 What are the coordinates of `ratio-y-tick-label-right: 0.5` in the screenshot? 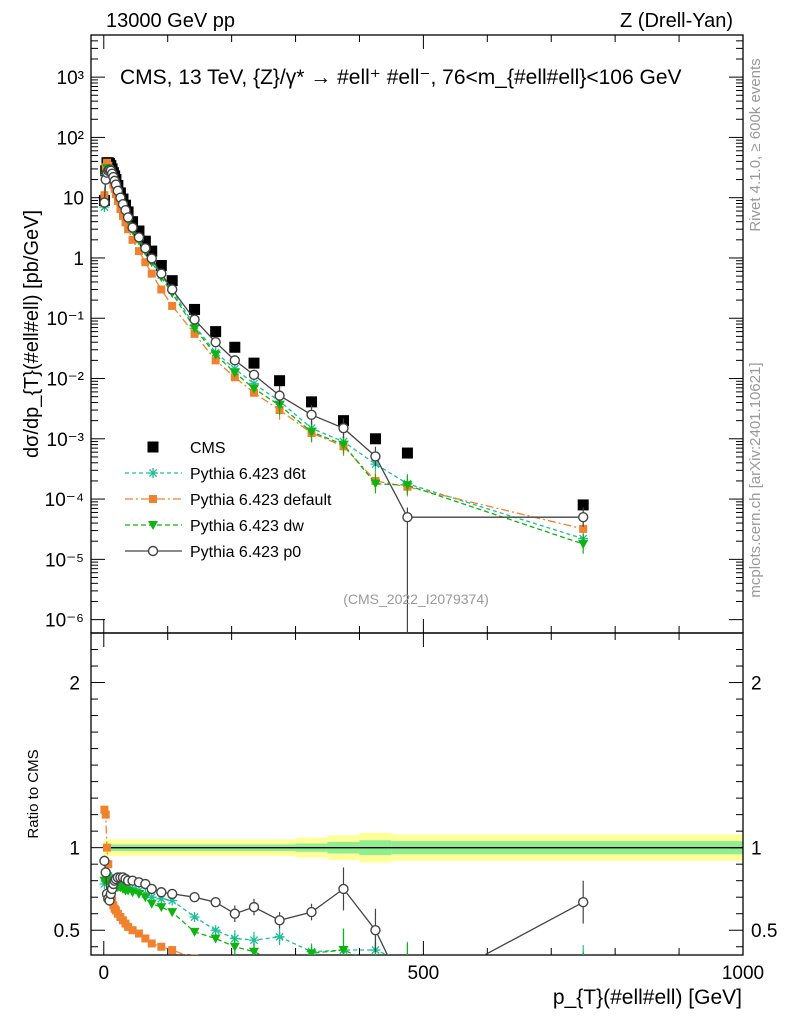 It's located at (764, 931).